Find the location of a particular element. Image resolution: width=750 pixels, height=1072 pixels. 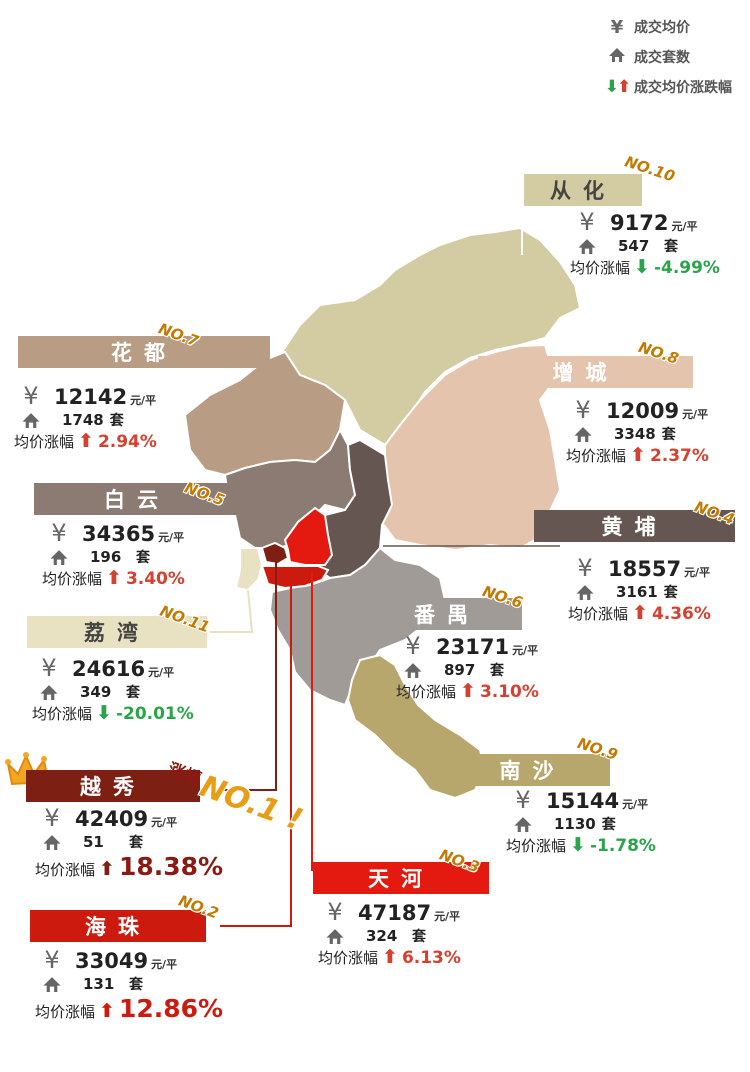

price-row: ¥ 34365 元/平 is located at coordinates (113, 533).